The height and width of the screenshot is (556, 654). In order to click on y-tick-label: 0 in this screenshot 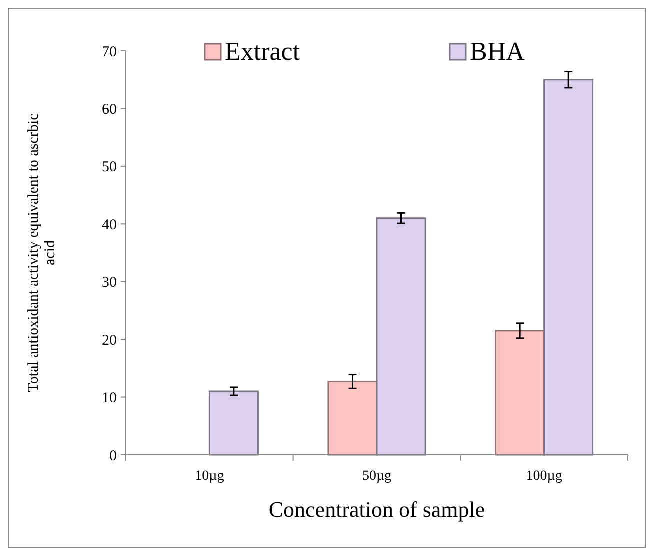, I will do `click(113, 456)`.